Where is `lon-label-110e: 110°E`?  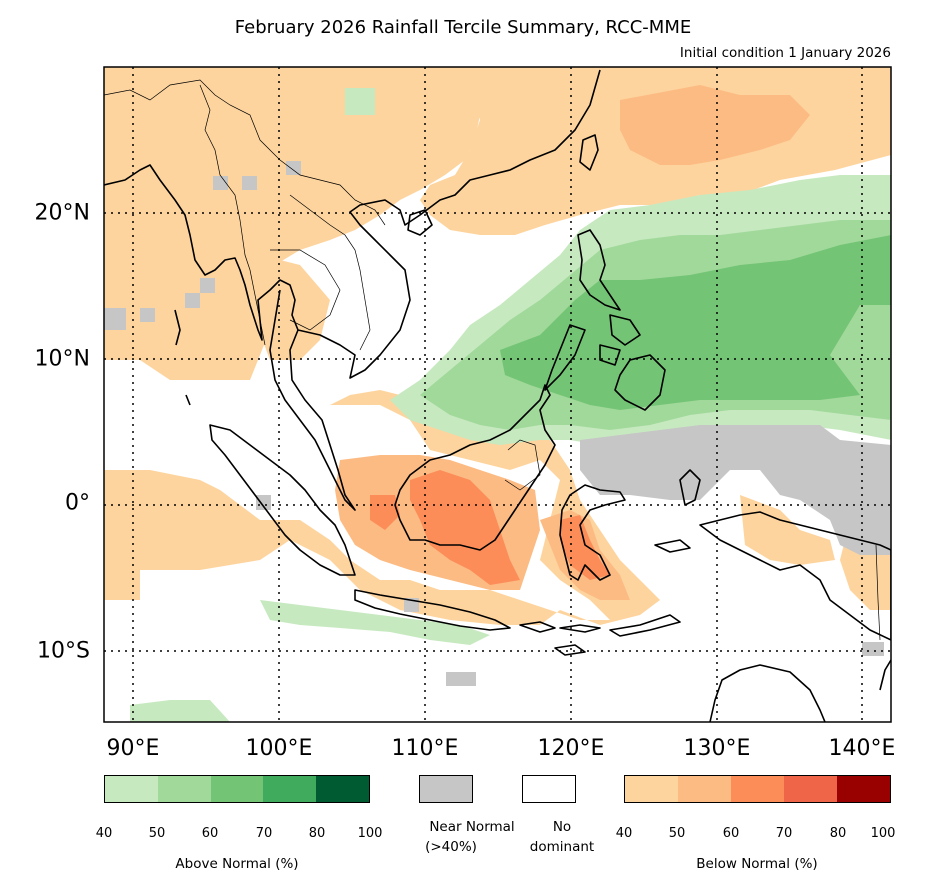
lon-label-110e: 110°E is located at coordinates (425, 748).